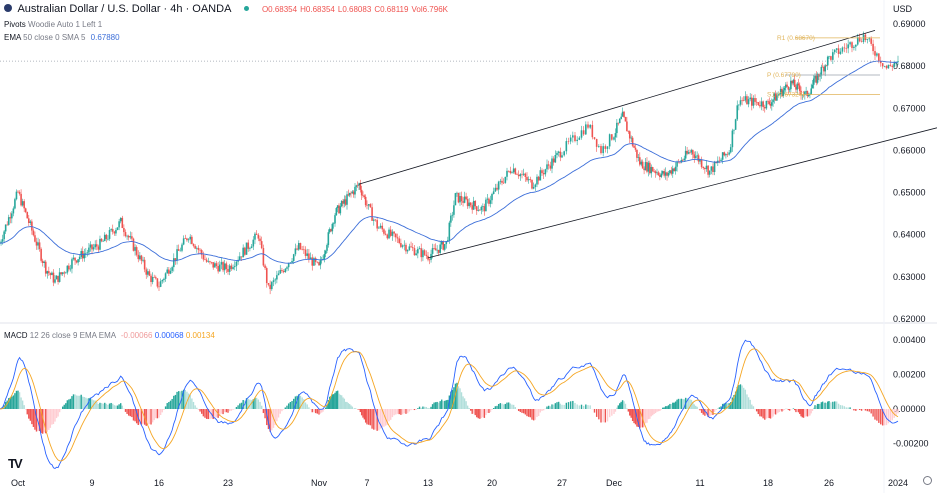 Image resolution: width=937 pixels, height=493 pixels. I want to click on settings-gear-icon, so click(927, 480).